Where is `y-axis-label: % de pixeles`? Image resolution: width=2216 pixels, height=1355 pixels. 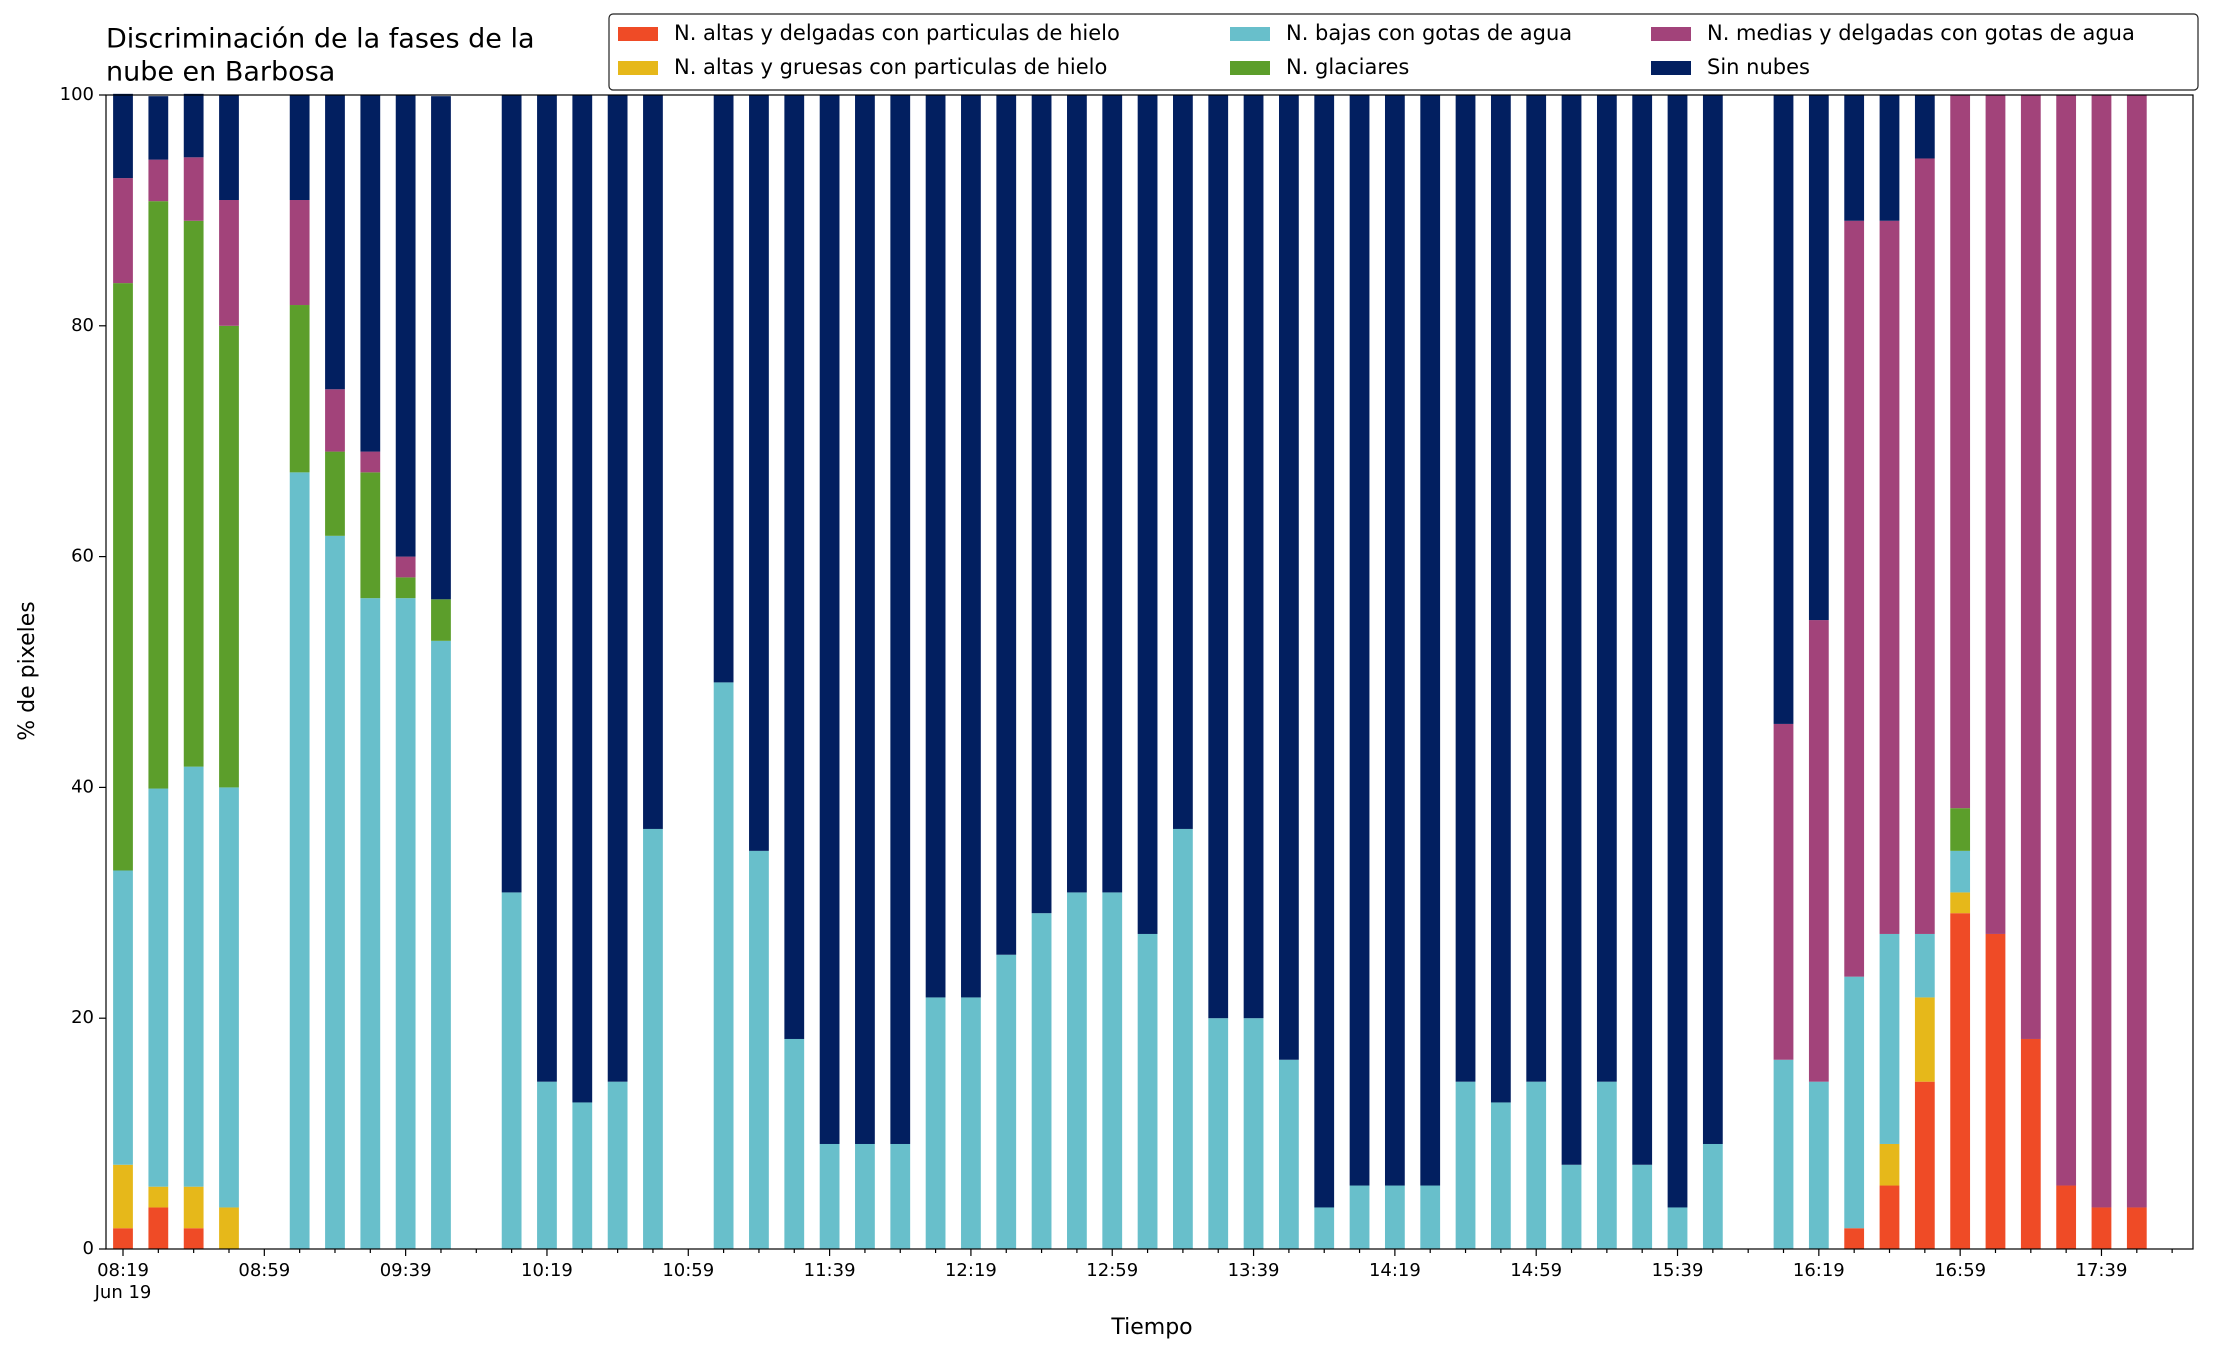
y-axis-label: % de pixeles is located at coordinates (27, 670).